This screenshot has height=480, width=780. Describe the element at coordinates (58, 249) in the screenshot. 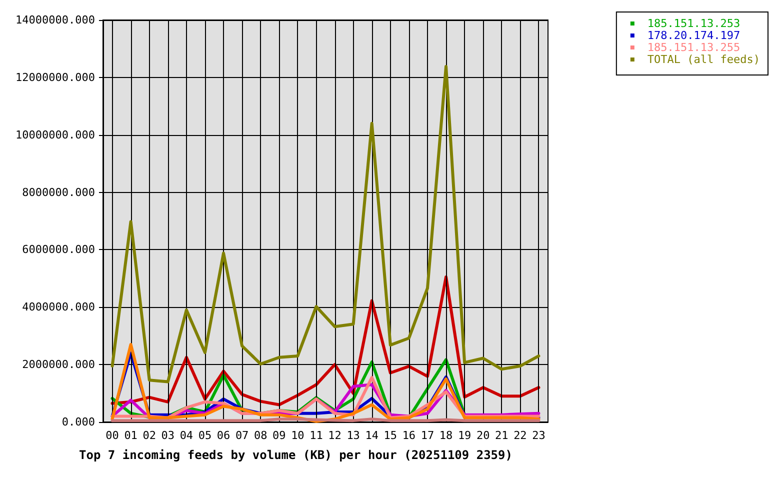

I see `y-tick-label: 6000000.000` at that location.